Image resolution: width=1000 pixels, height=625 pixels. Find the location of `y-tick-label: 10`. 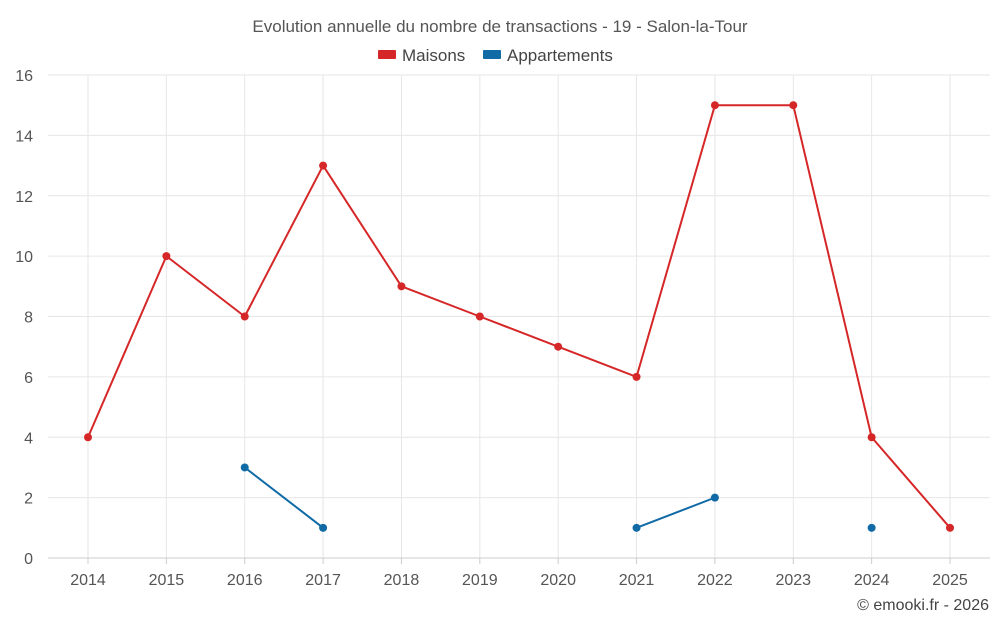

y-tick-label: 10 is located at coordinates (24, 257).